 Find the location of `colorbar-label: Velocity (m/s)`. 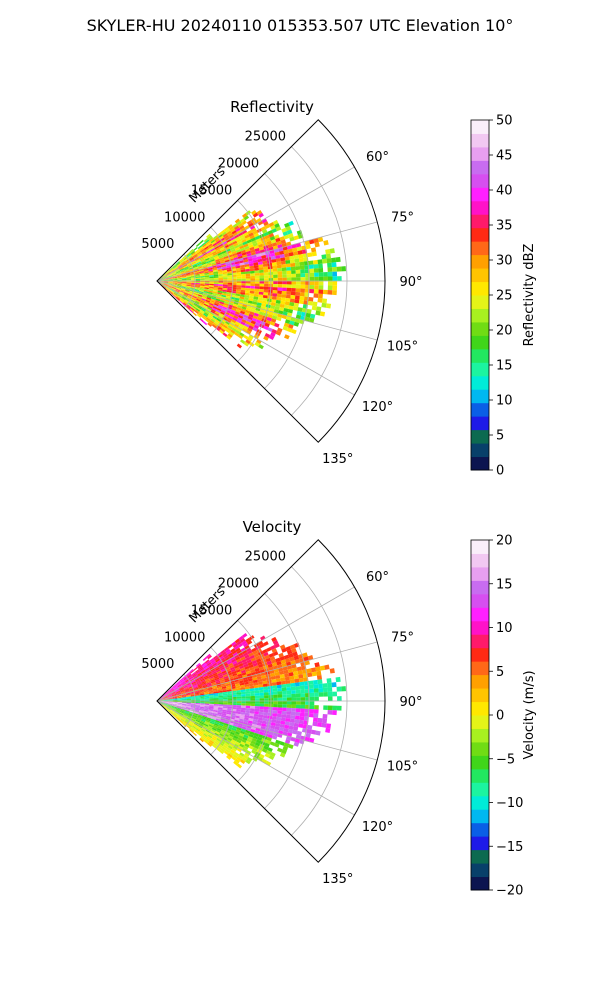

colorbar-label: Velocity (m/s) is located at coordinates (529, 714).